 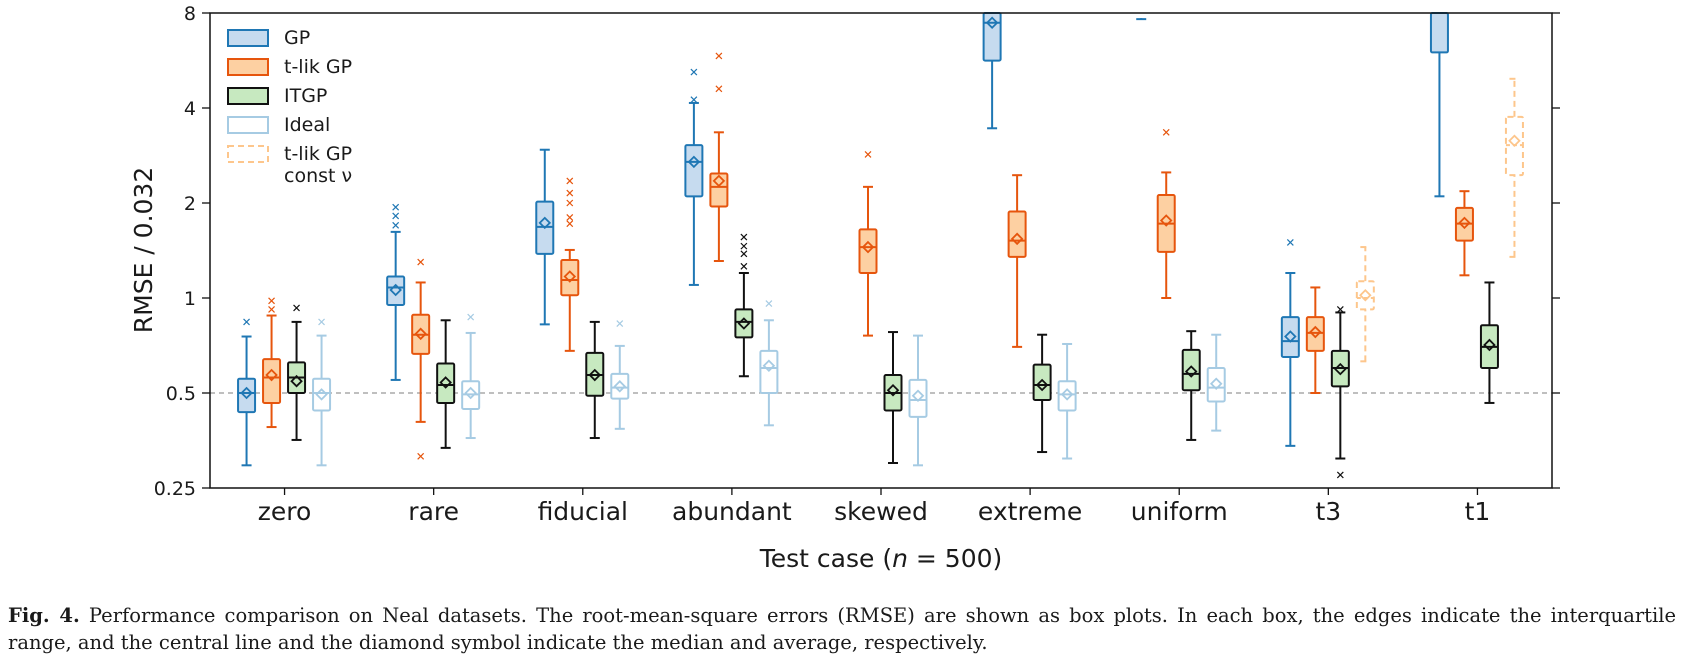 What do you see at coordinates (181, 394) in the screenshot?
I see `y-tick-label: 0.5` at bounding box center [181, 394].